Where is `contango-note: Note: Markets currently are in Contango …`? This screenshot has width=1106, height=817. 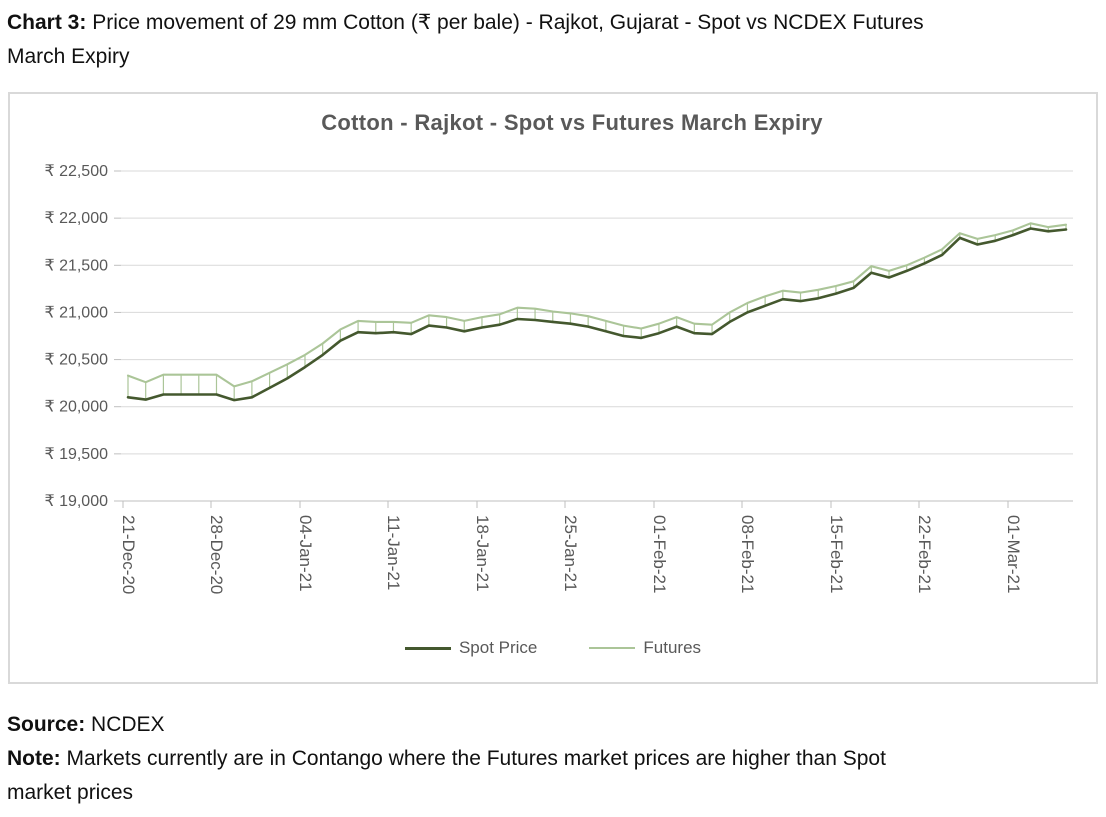
contango-note: Note: Markets currently are in Contango … is located at coordinates (527, 776).